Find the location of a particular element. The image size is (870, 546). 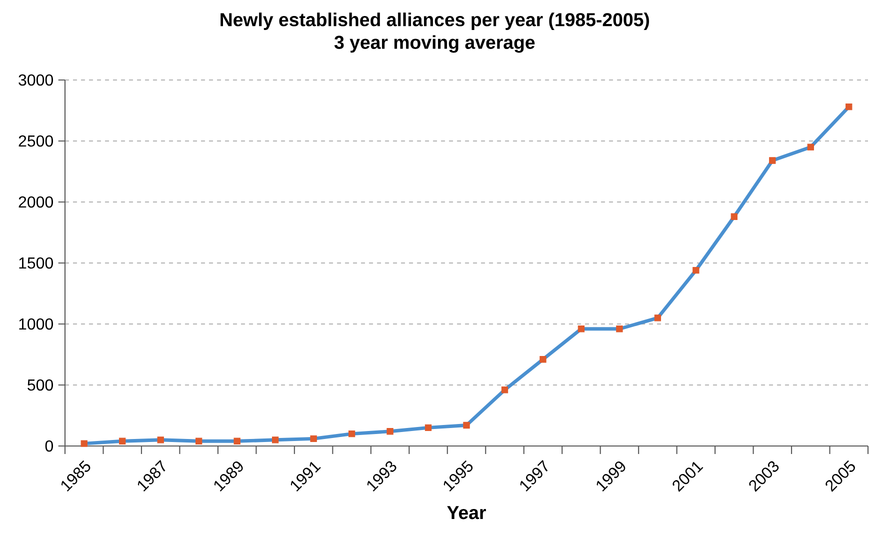

y-tick-label: 3000 is located at coordinates (35, 80).